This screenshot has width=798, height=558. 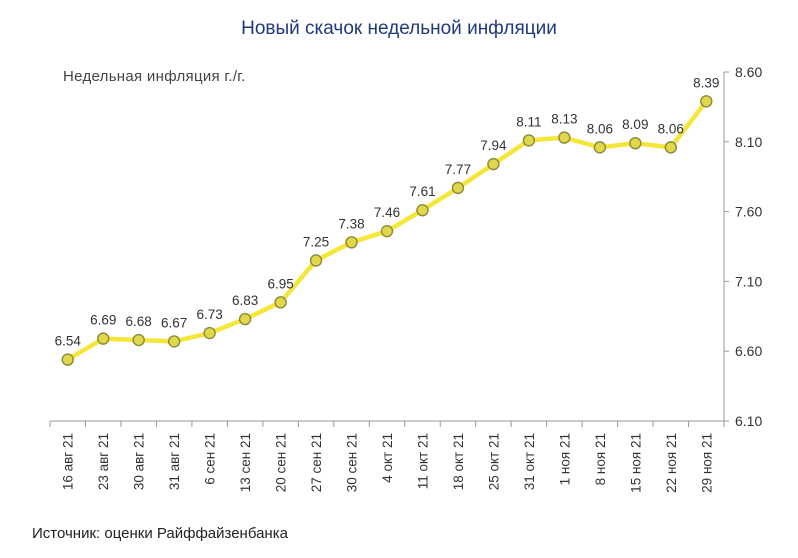 I want to click on data-label: 8.39, so click(x=706, y=82).